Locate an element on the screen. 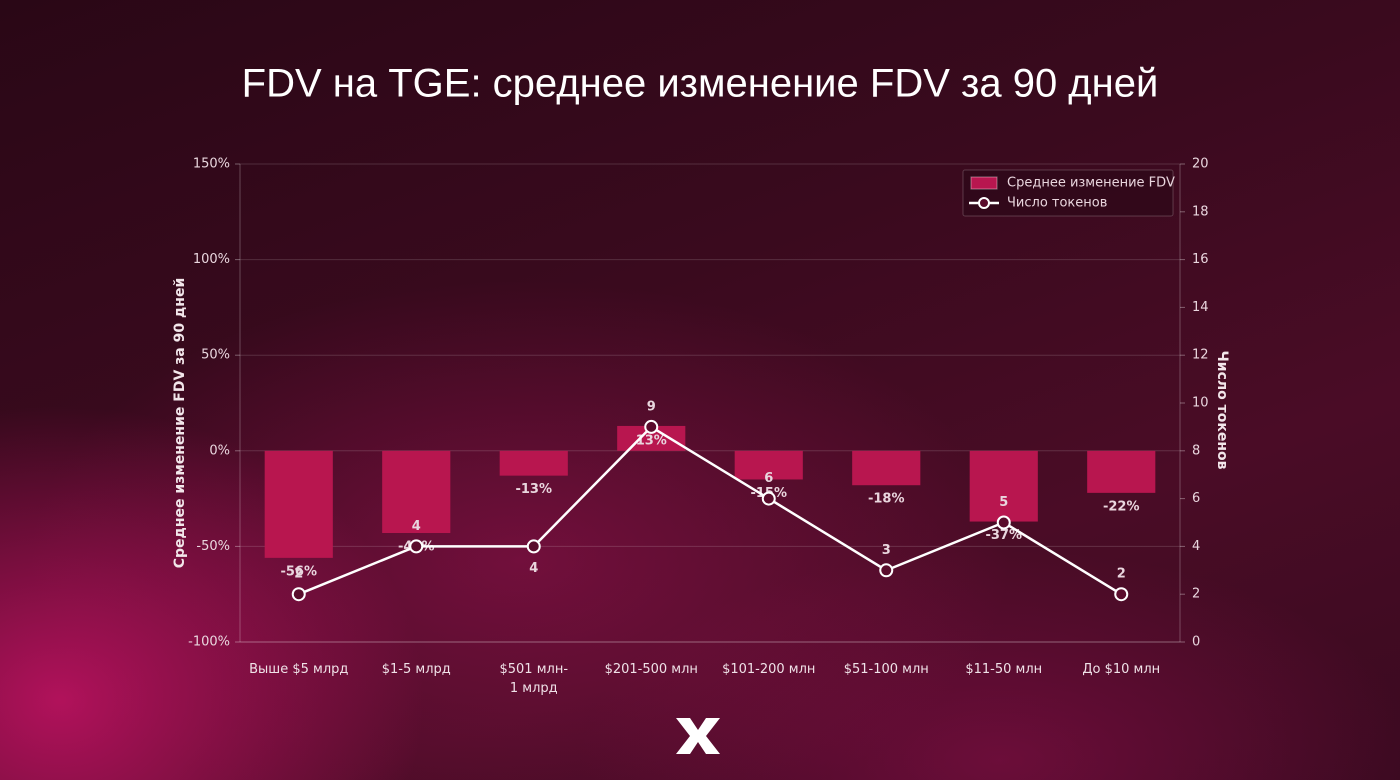 The height and width of the screenshot is (780, 1400). y-tick-label: 0% is located at coordinates (219, 450).